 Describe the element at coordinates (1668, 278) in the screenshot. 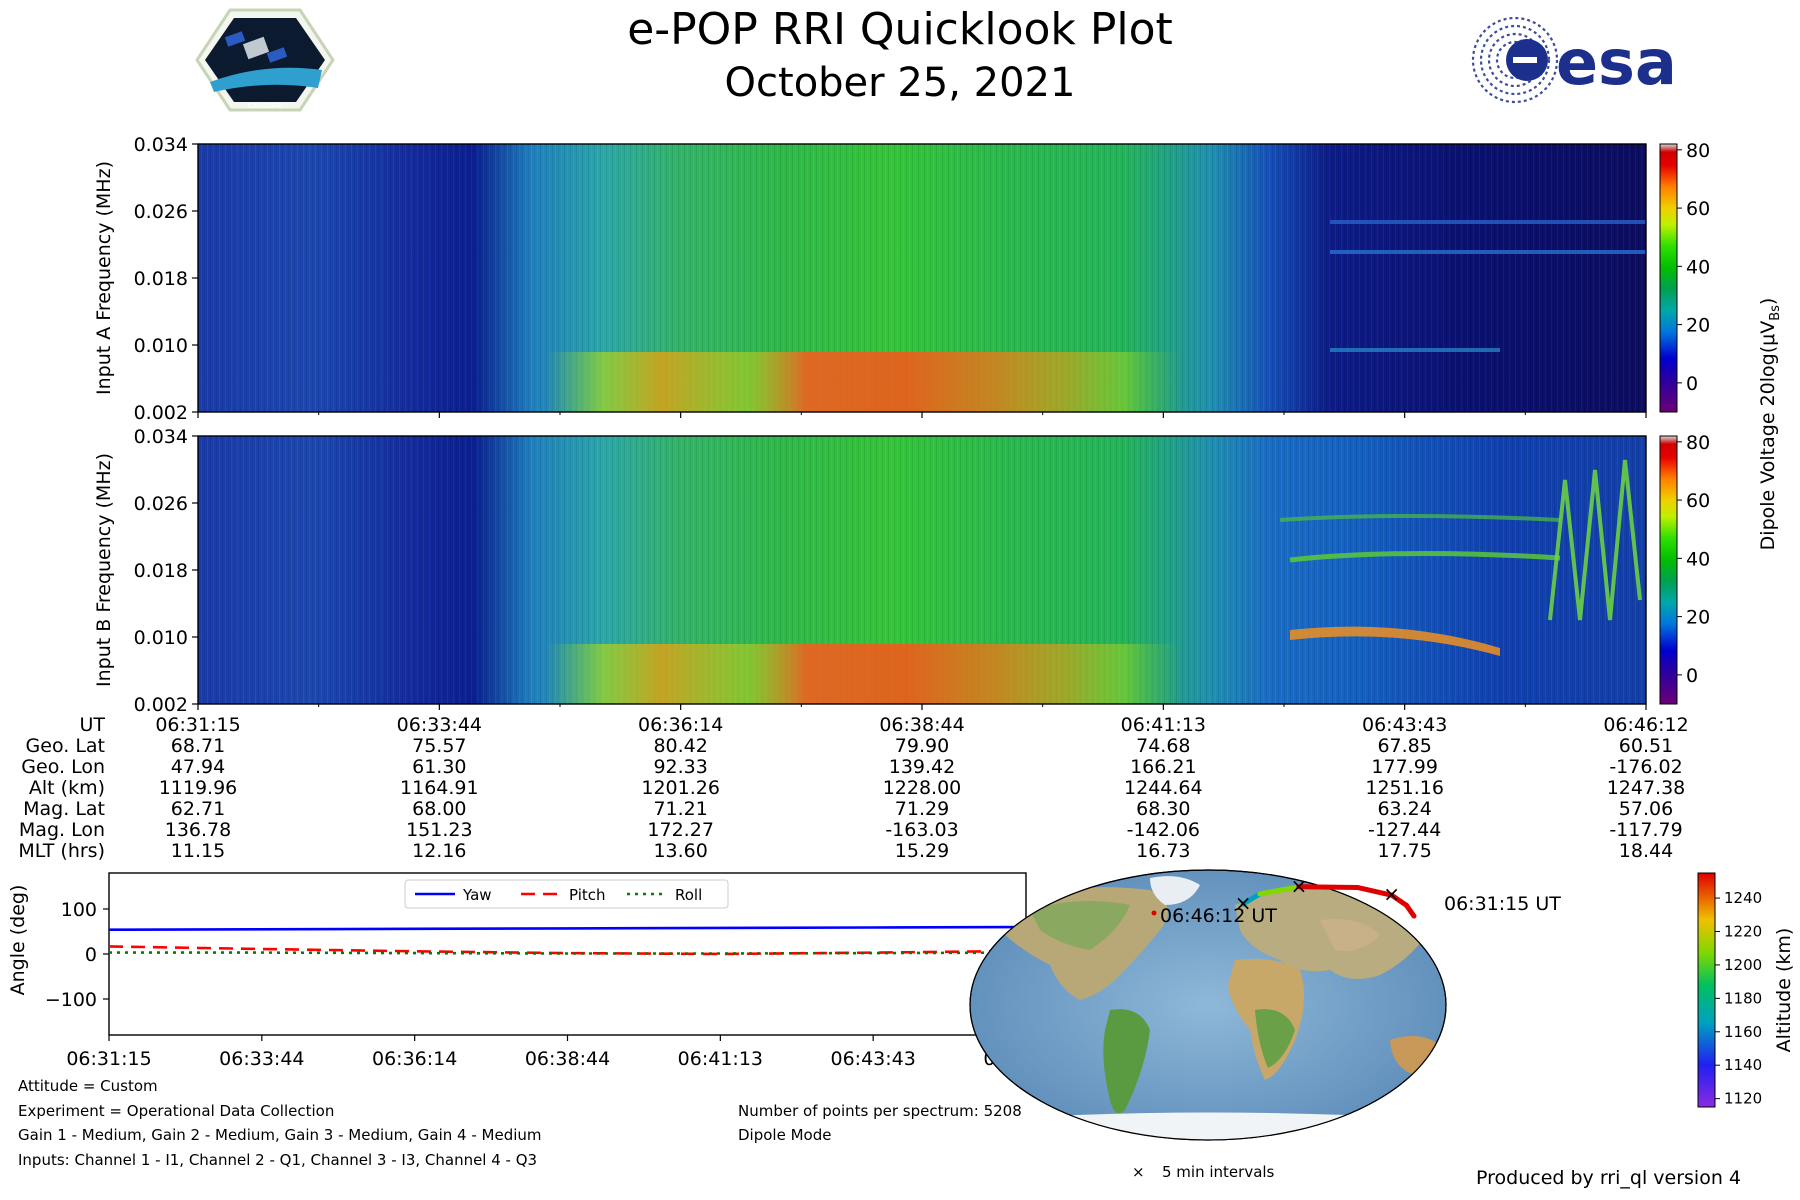

I see `colorbar-a` at that location.